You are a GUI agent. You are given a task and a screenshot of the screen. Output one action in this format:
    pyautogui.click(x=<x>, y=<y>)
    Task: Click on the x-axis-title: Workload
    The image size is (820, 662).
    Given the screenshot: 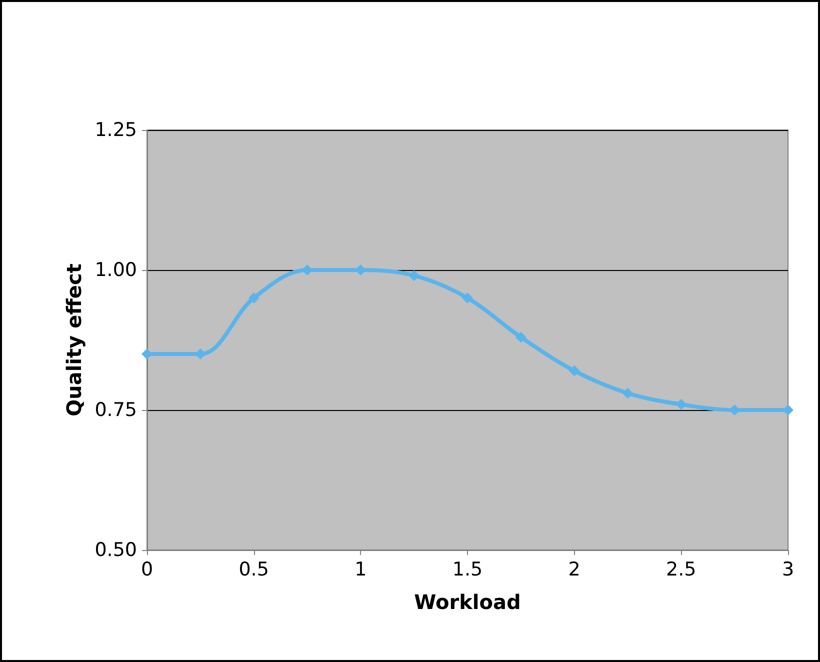 What is the action you would take?
    pyautogui.click(x=467, y=602)
    